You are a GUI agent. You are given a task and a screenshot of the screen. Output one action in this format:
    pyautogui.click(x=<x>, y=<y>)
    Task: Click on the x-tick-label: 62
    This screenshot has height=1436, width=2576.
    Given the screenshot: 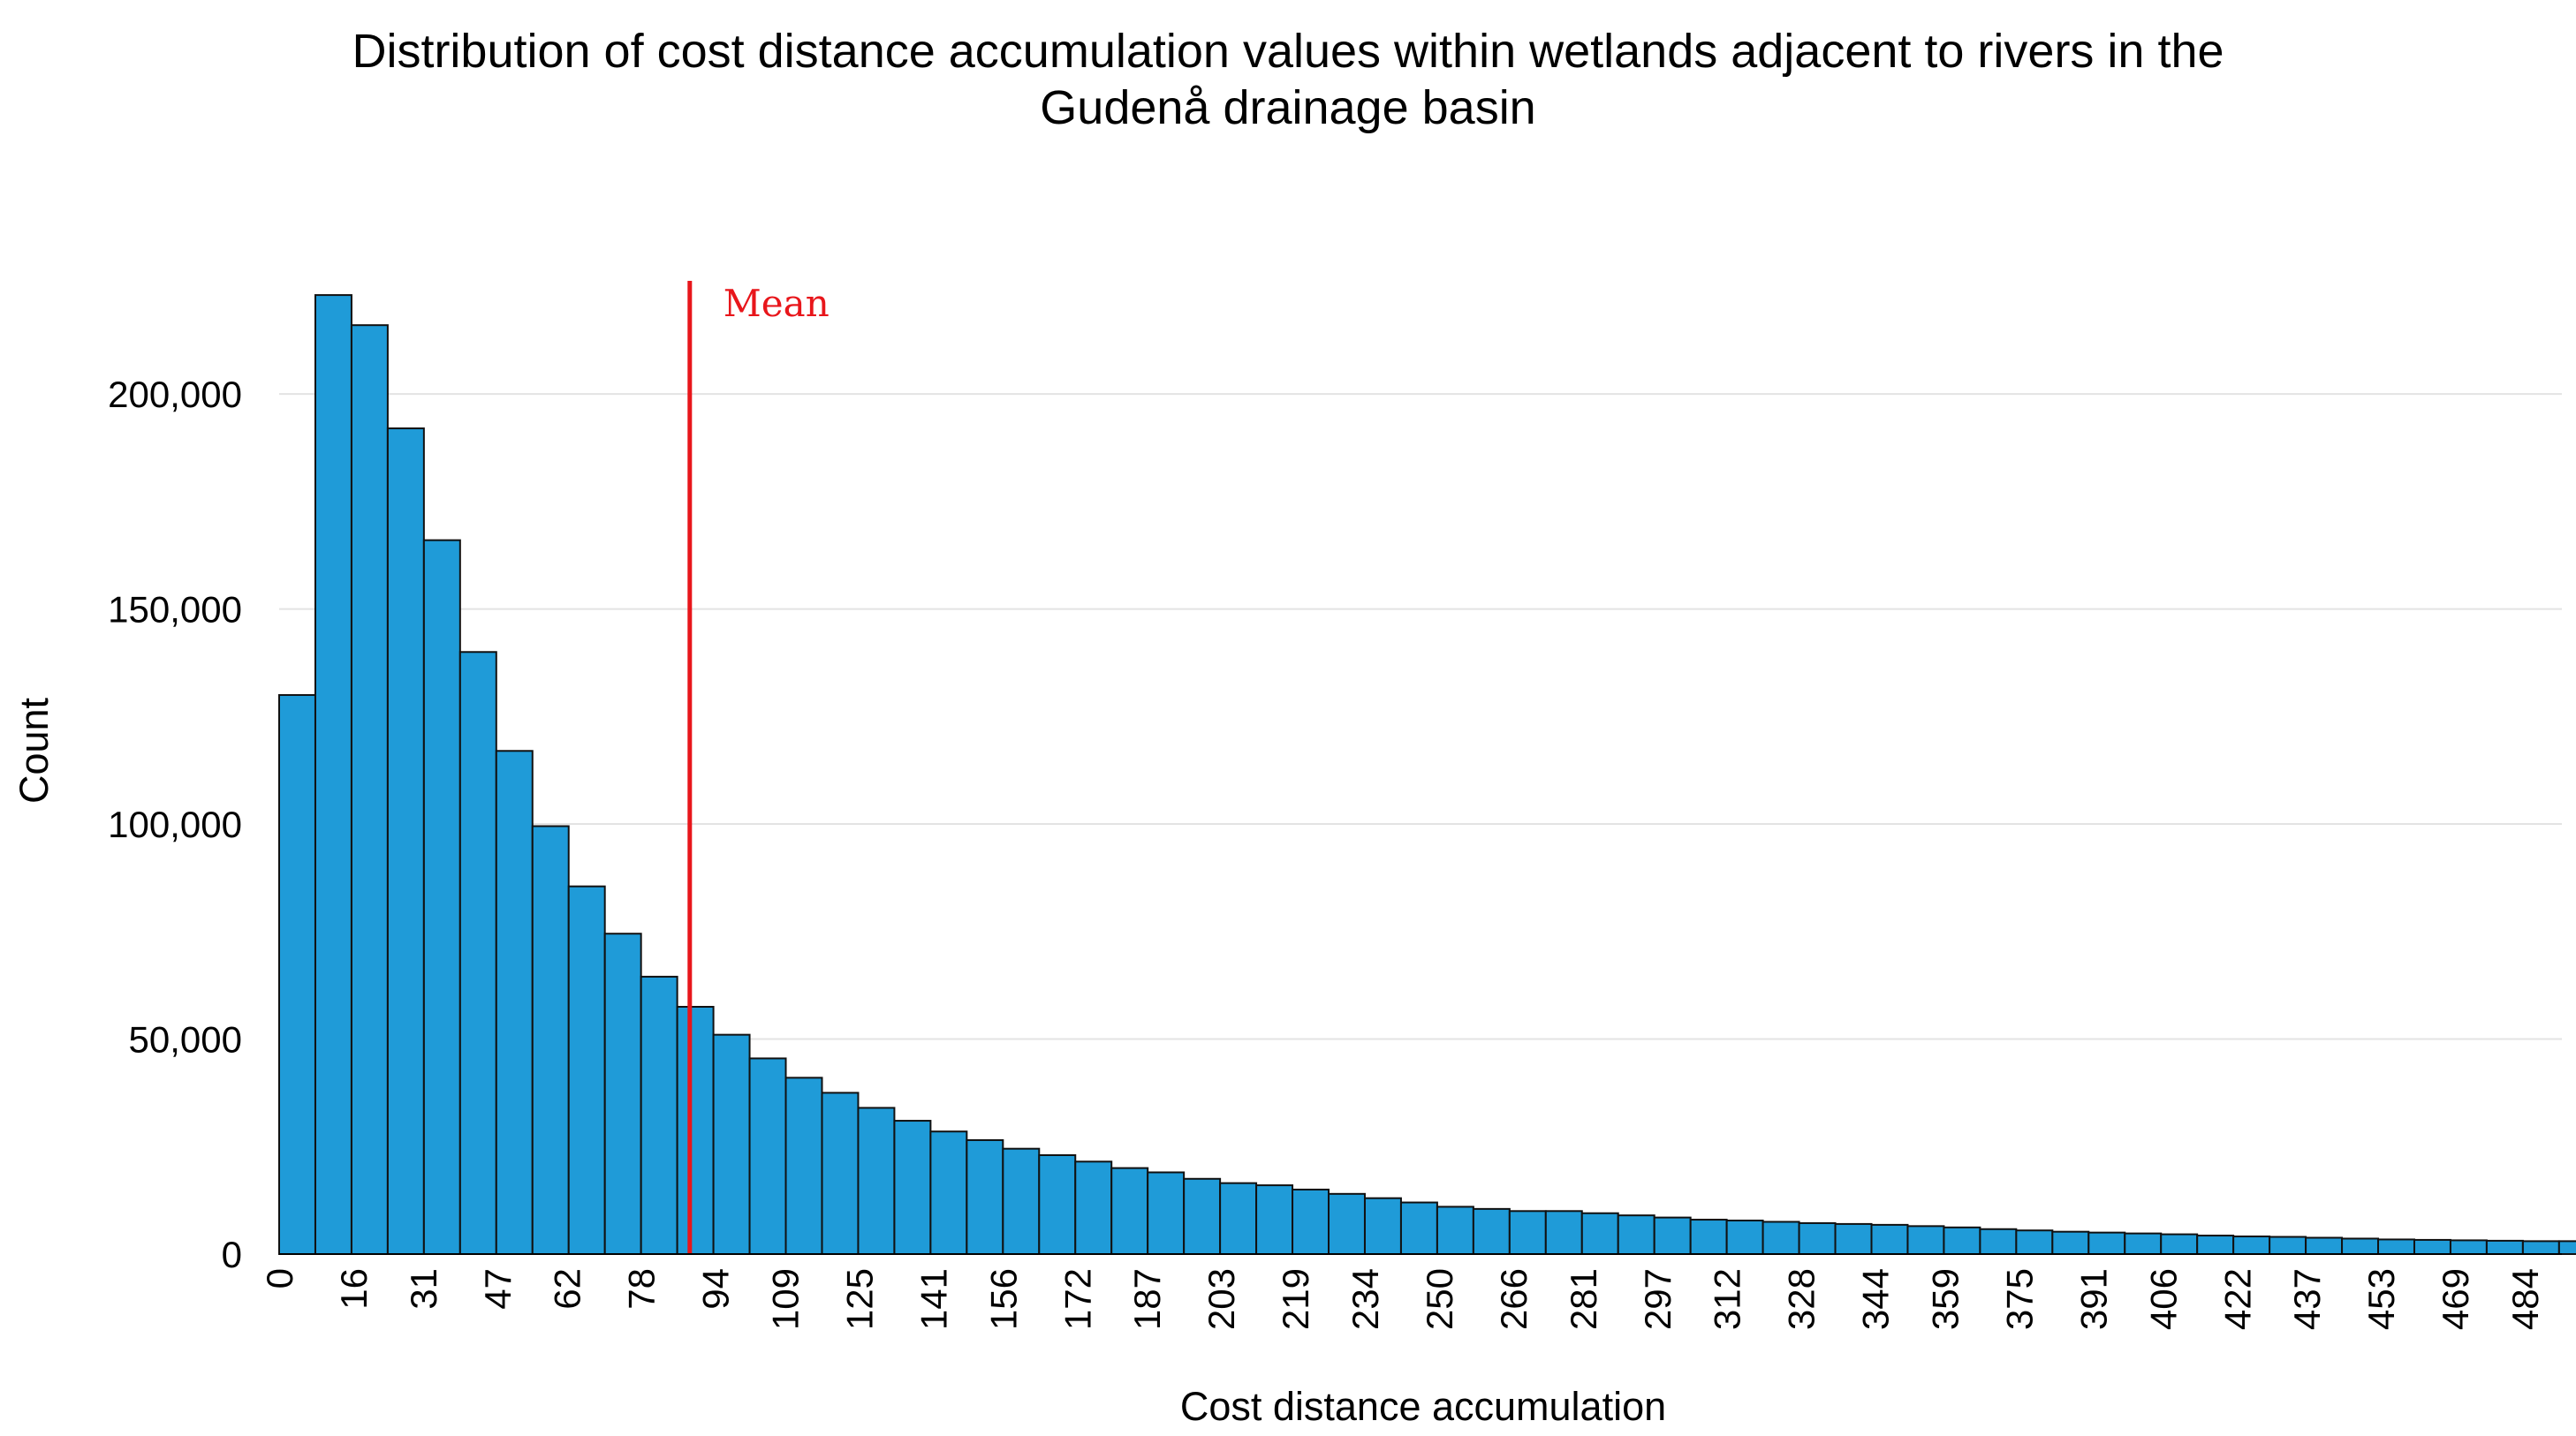 What is the action you would take?
    pyautogui.click(x=567, y=1289)
    